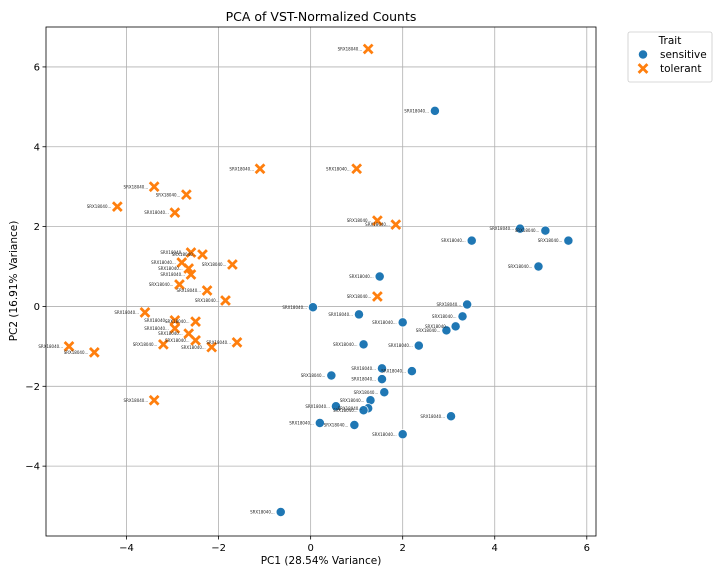  What do you see at coordinates (37, 307) in the screenshot?
I see `y-tick-label: 0` at bounding box center [37, 307].